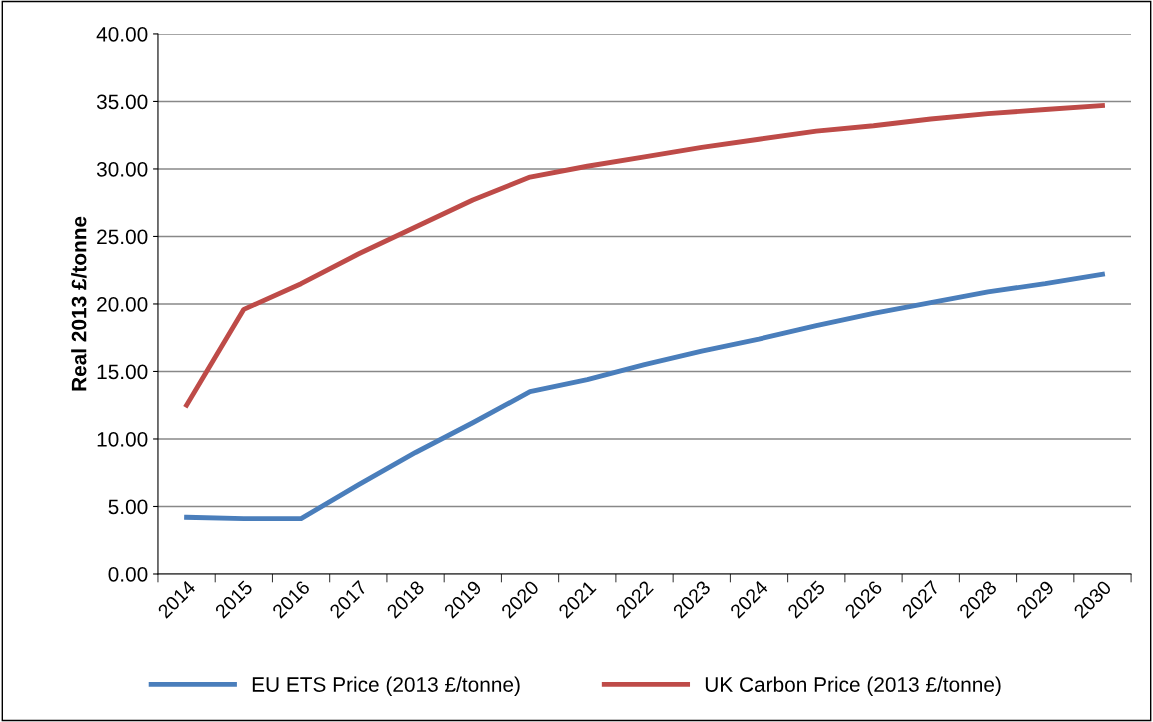 The height and width of the screenshot is (722, 1153). Describe the element at coordinates (128, 574) in the screenshot. I see `y-tick-label: 0.00` at that location.